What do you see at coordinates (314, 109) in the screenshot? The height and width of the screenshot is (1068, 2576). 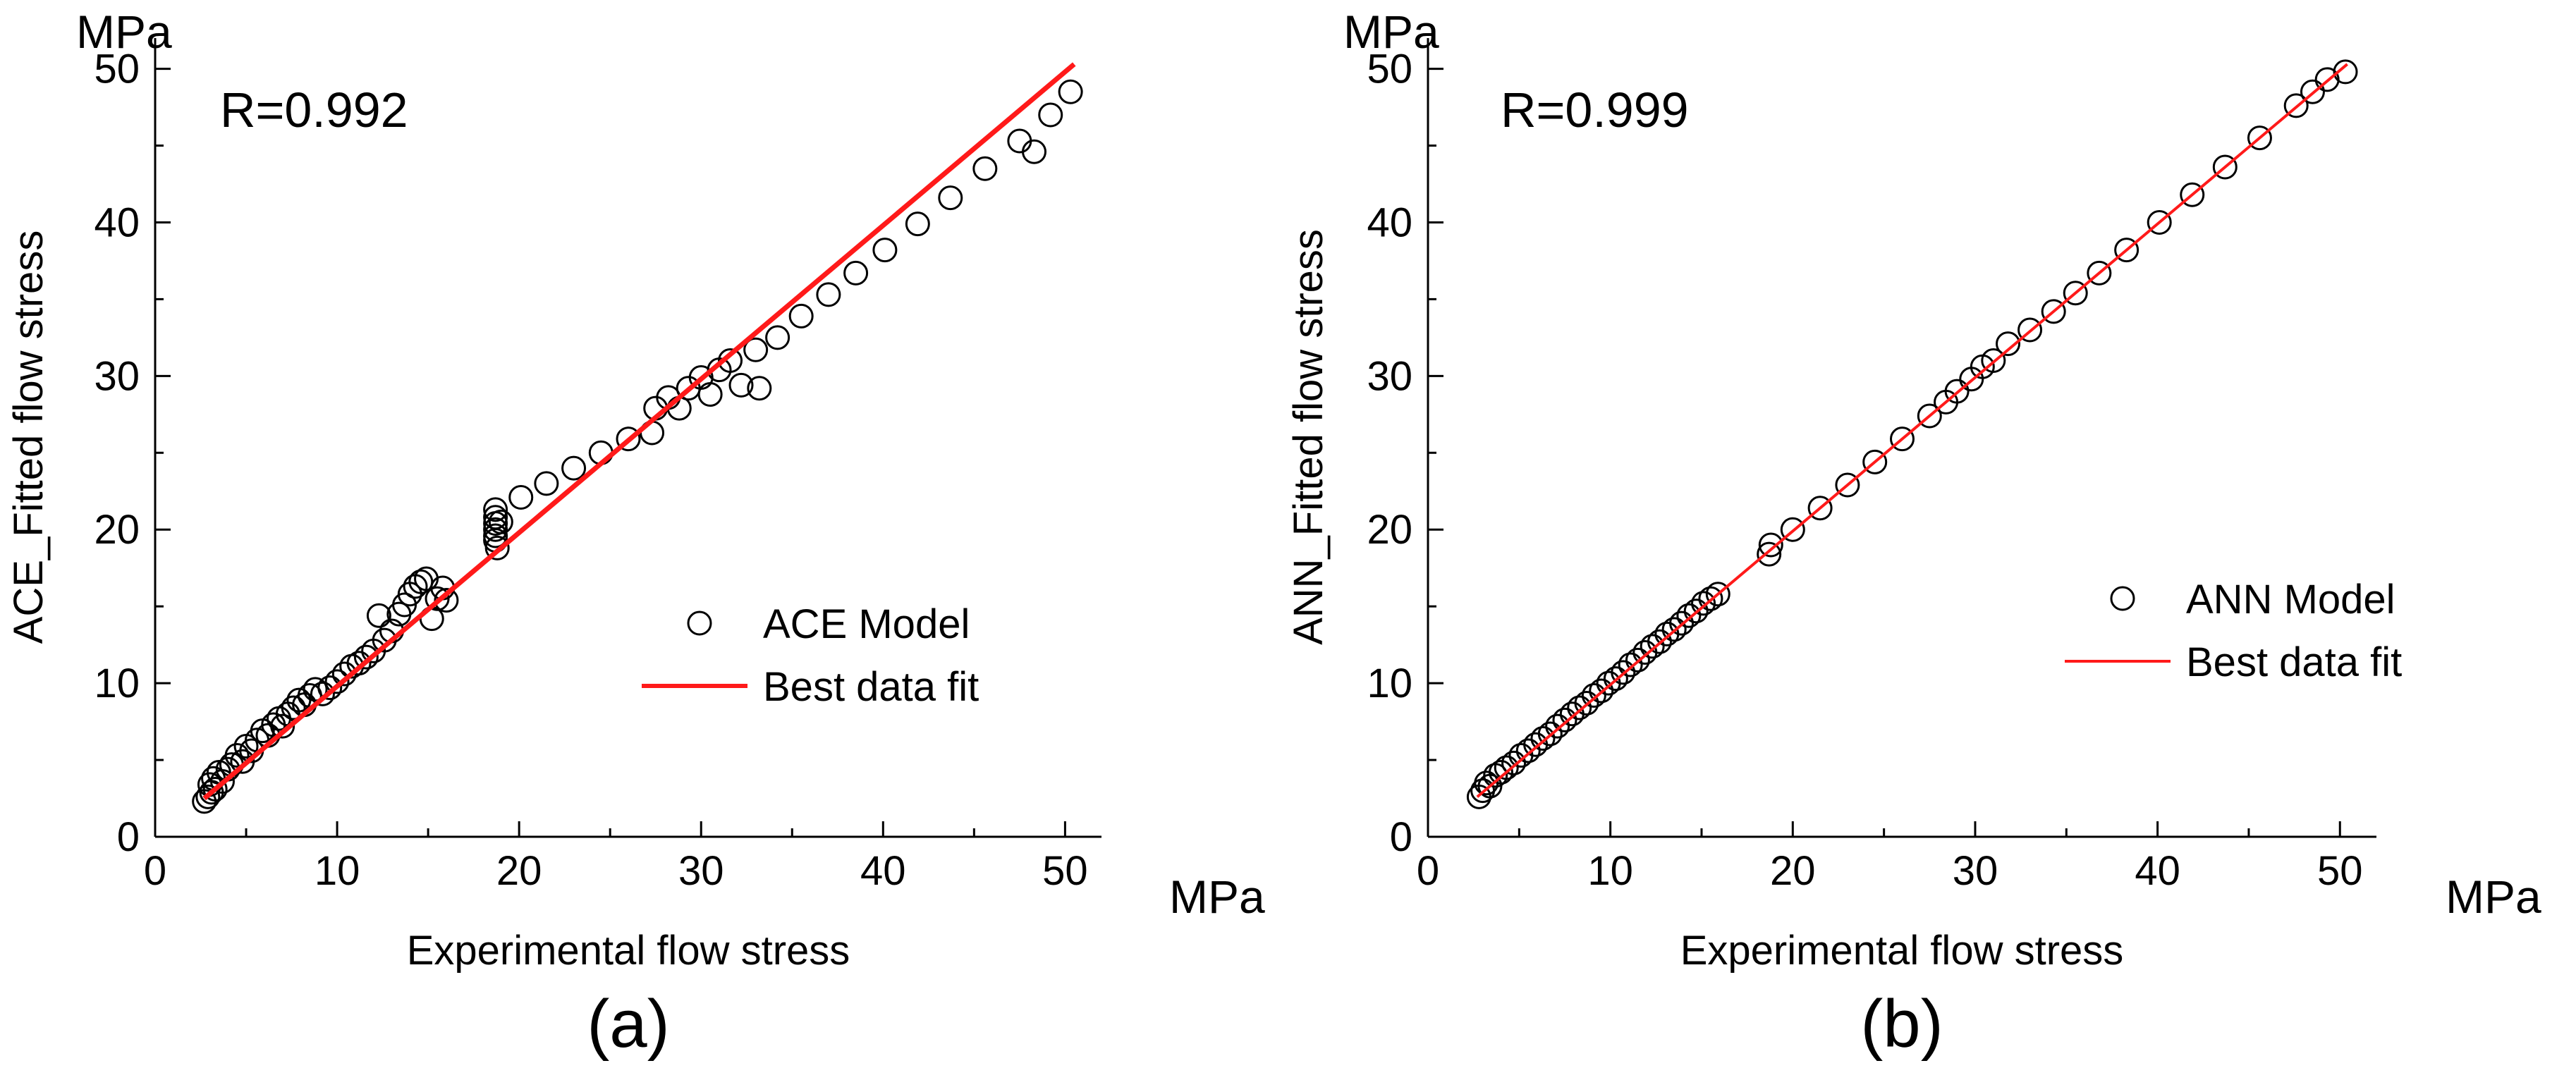 I see `r-value-annotation: R=0.992` at bounding box center [314, 109].